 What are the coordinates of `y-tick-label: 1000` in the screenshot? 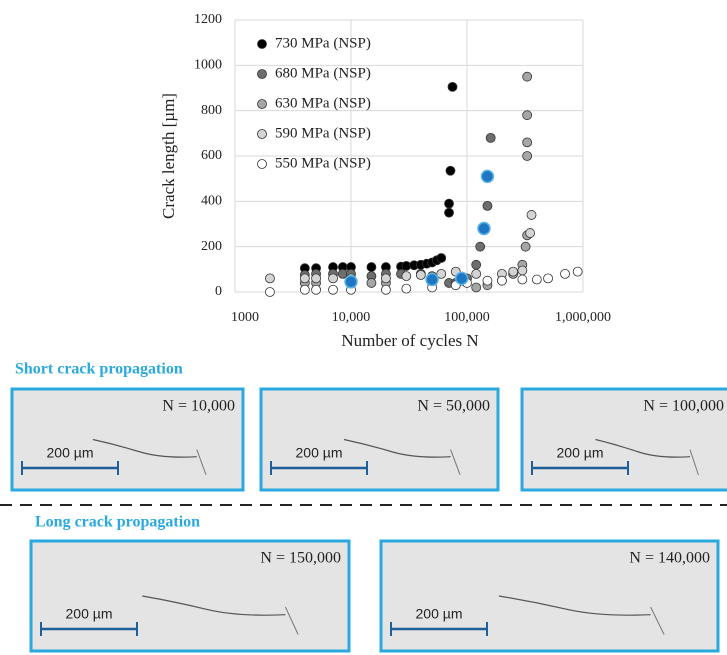 It's located at (208, 65).